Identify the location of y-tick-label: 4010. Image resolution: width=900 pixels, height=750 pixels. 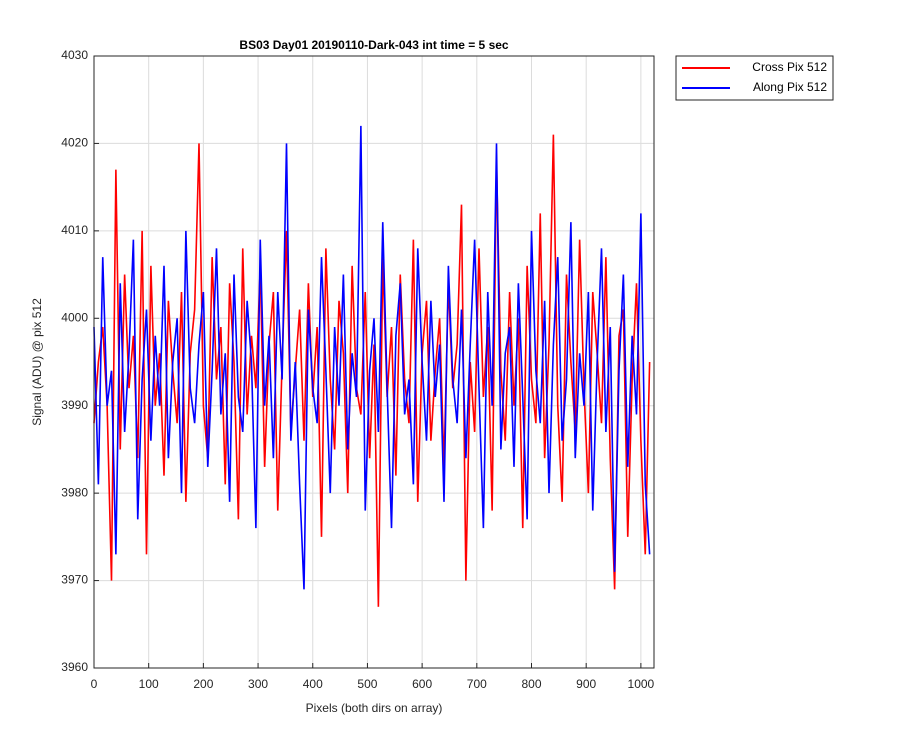
(74, 230).